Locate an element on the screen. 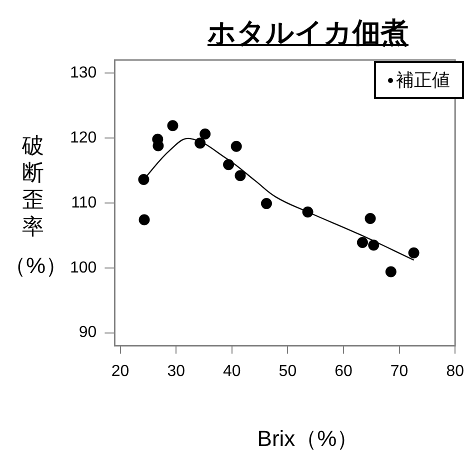  x-tick-label: 50 is located at coordinates (287, 371).